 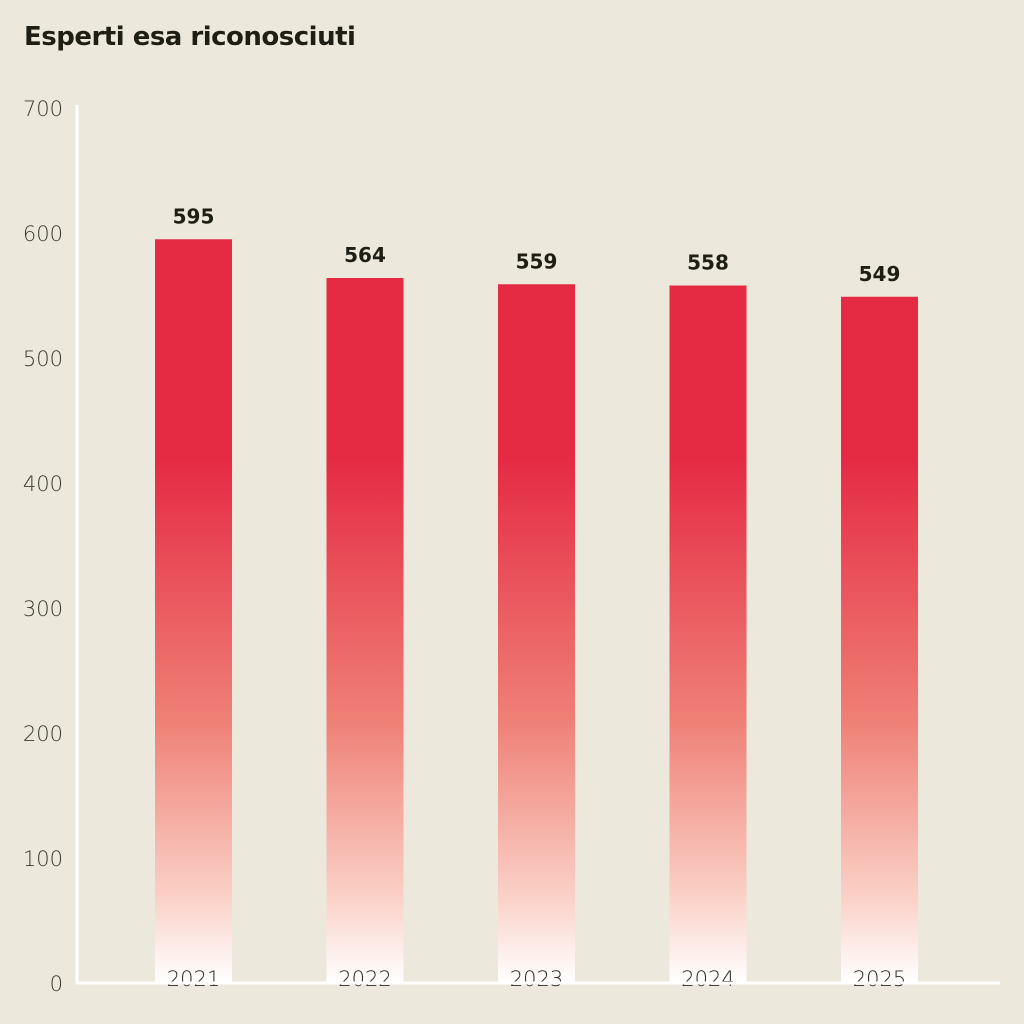 What do you see at coordinates (43, 859) in the screenshot?
I see `y-tick-label: 100` at bounding box center [43, 859].